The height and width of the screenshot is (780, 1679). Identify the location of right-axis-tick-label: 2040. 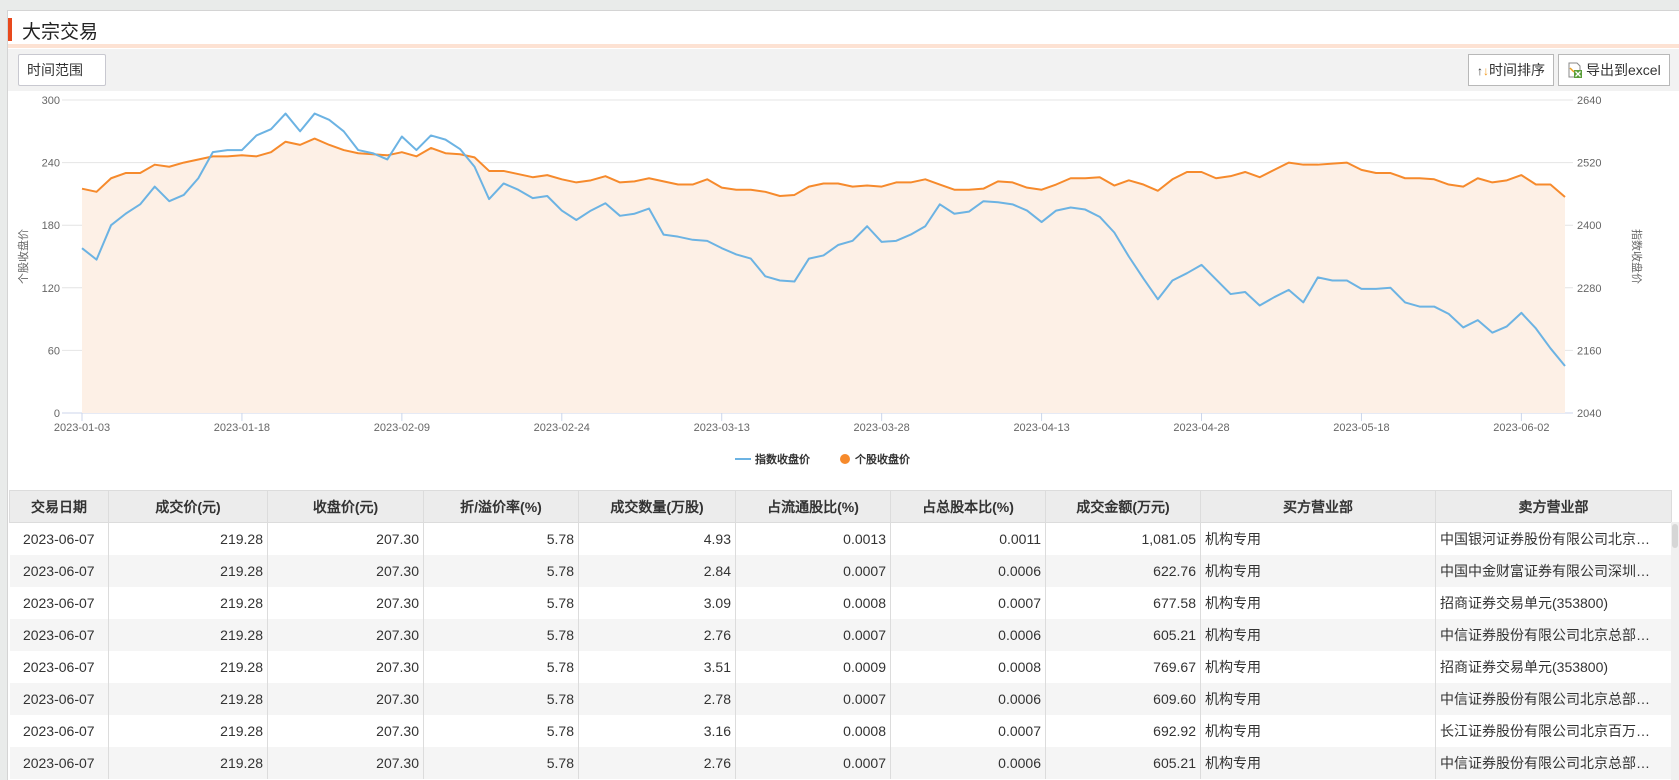
(1589, 414).